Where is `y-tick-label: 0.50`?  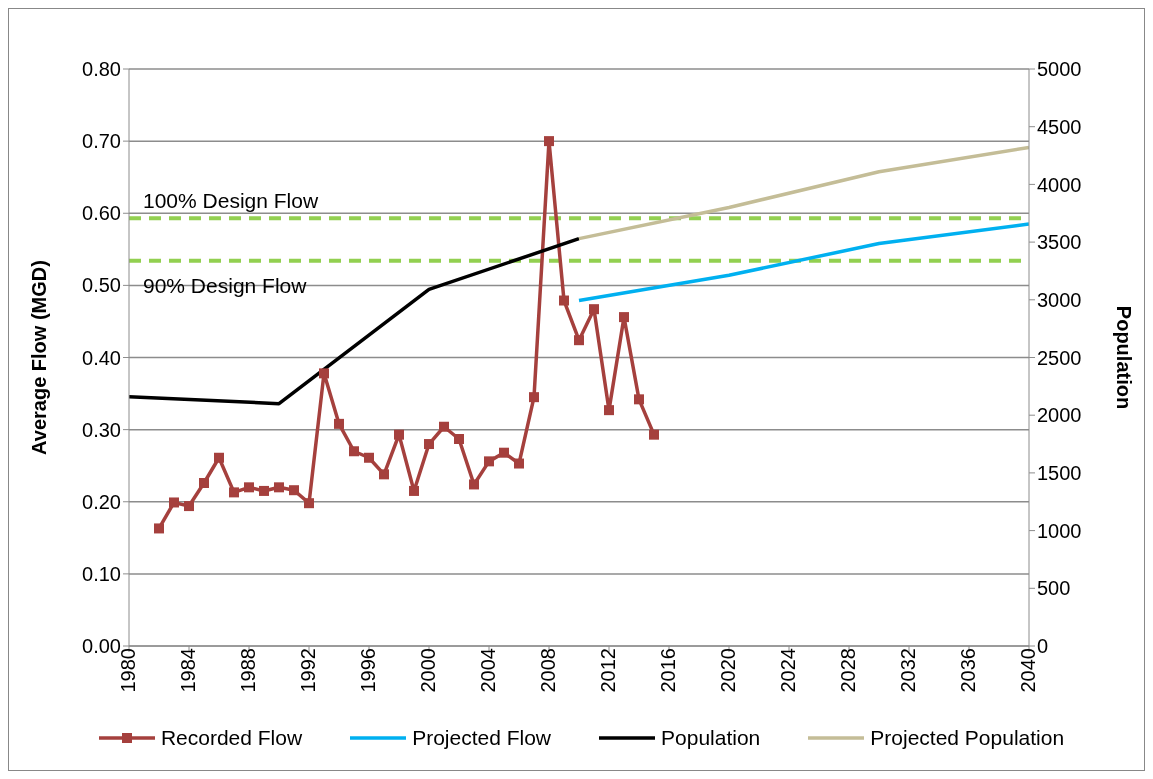 y-tick-label: 0.50 is located at coordinates (101, 285).